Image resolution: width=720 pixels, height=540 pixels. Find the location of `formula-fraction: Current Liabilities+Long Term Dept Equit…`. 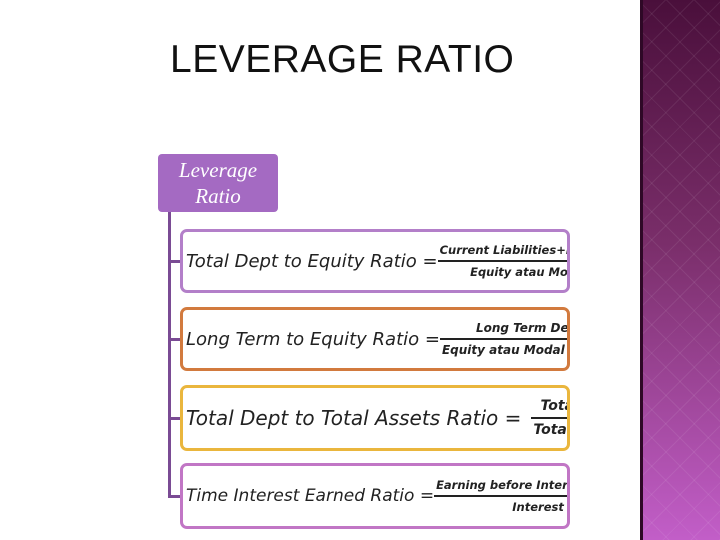

formula-fraction: Current Liabilities+Long Term Dept Equit… is located at coordinates (502, 261).